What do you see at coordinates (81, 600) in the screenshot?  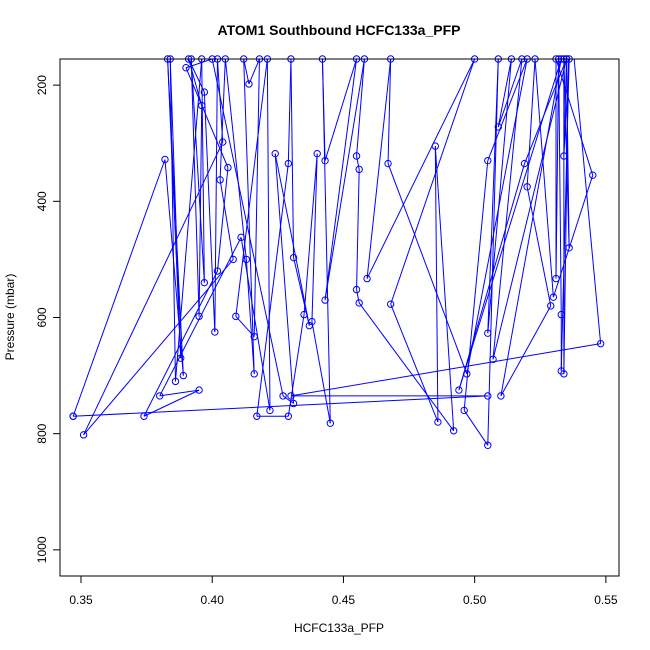 I see `x-tick-label: 0.35` at bounding box center [81, 600].